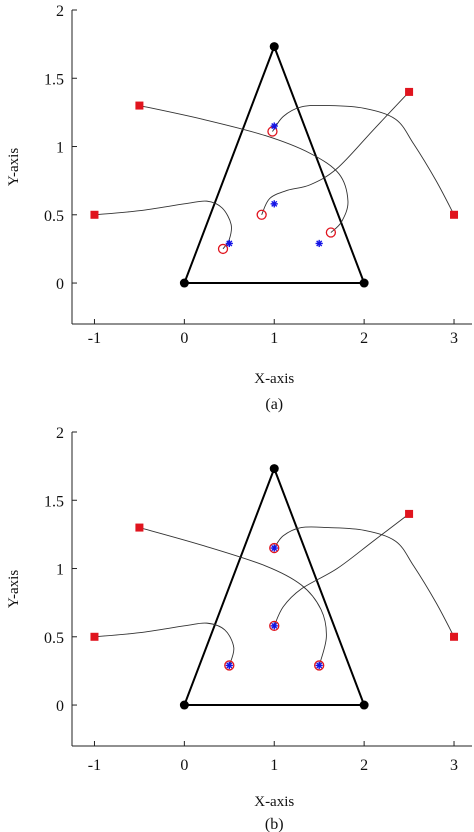 This screenshot has width=474, height=832. Describe the element at coordinates (274, 824) in the screenshot. I see `panel-caption: (b)` at that location.